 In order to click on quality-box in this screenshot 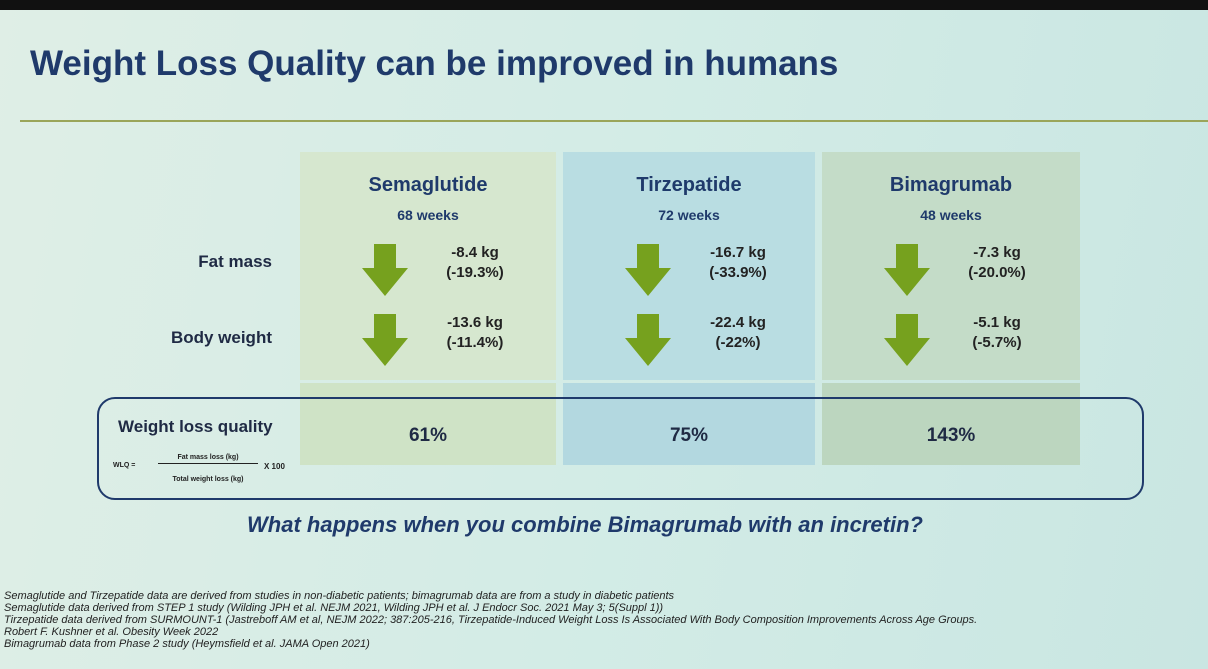, I will do `click(620, 448)`.